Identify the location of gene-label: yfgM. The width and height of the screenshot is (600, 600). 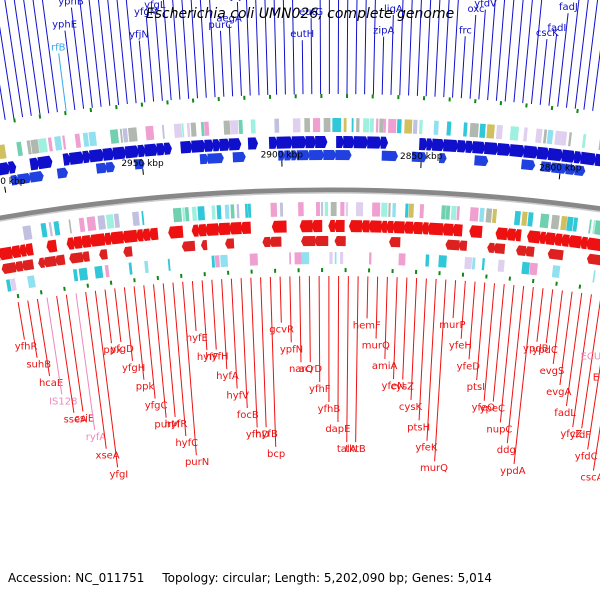
(146, 12).